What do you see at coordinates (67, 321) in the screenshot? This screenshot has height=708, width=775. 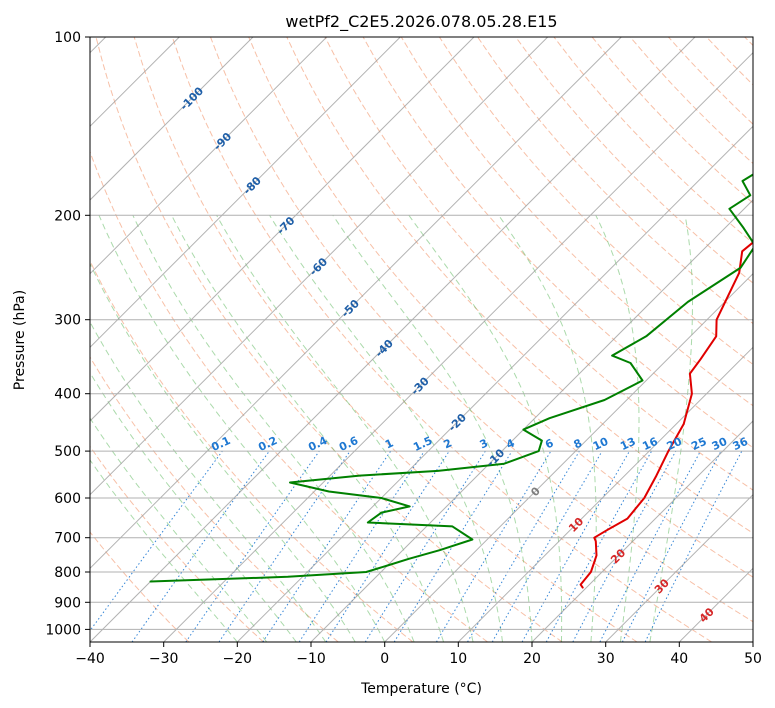 I see `y-tick-label: 300` at bounding box center [67, 321].